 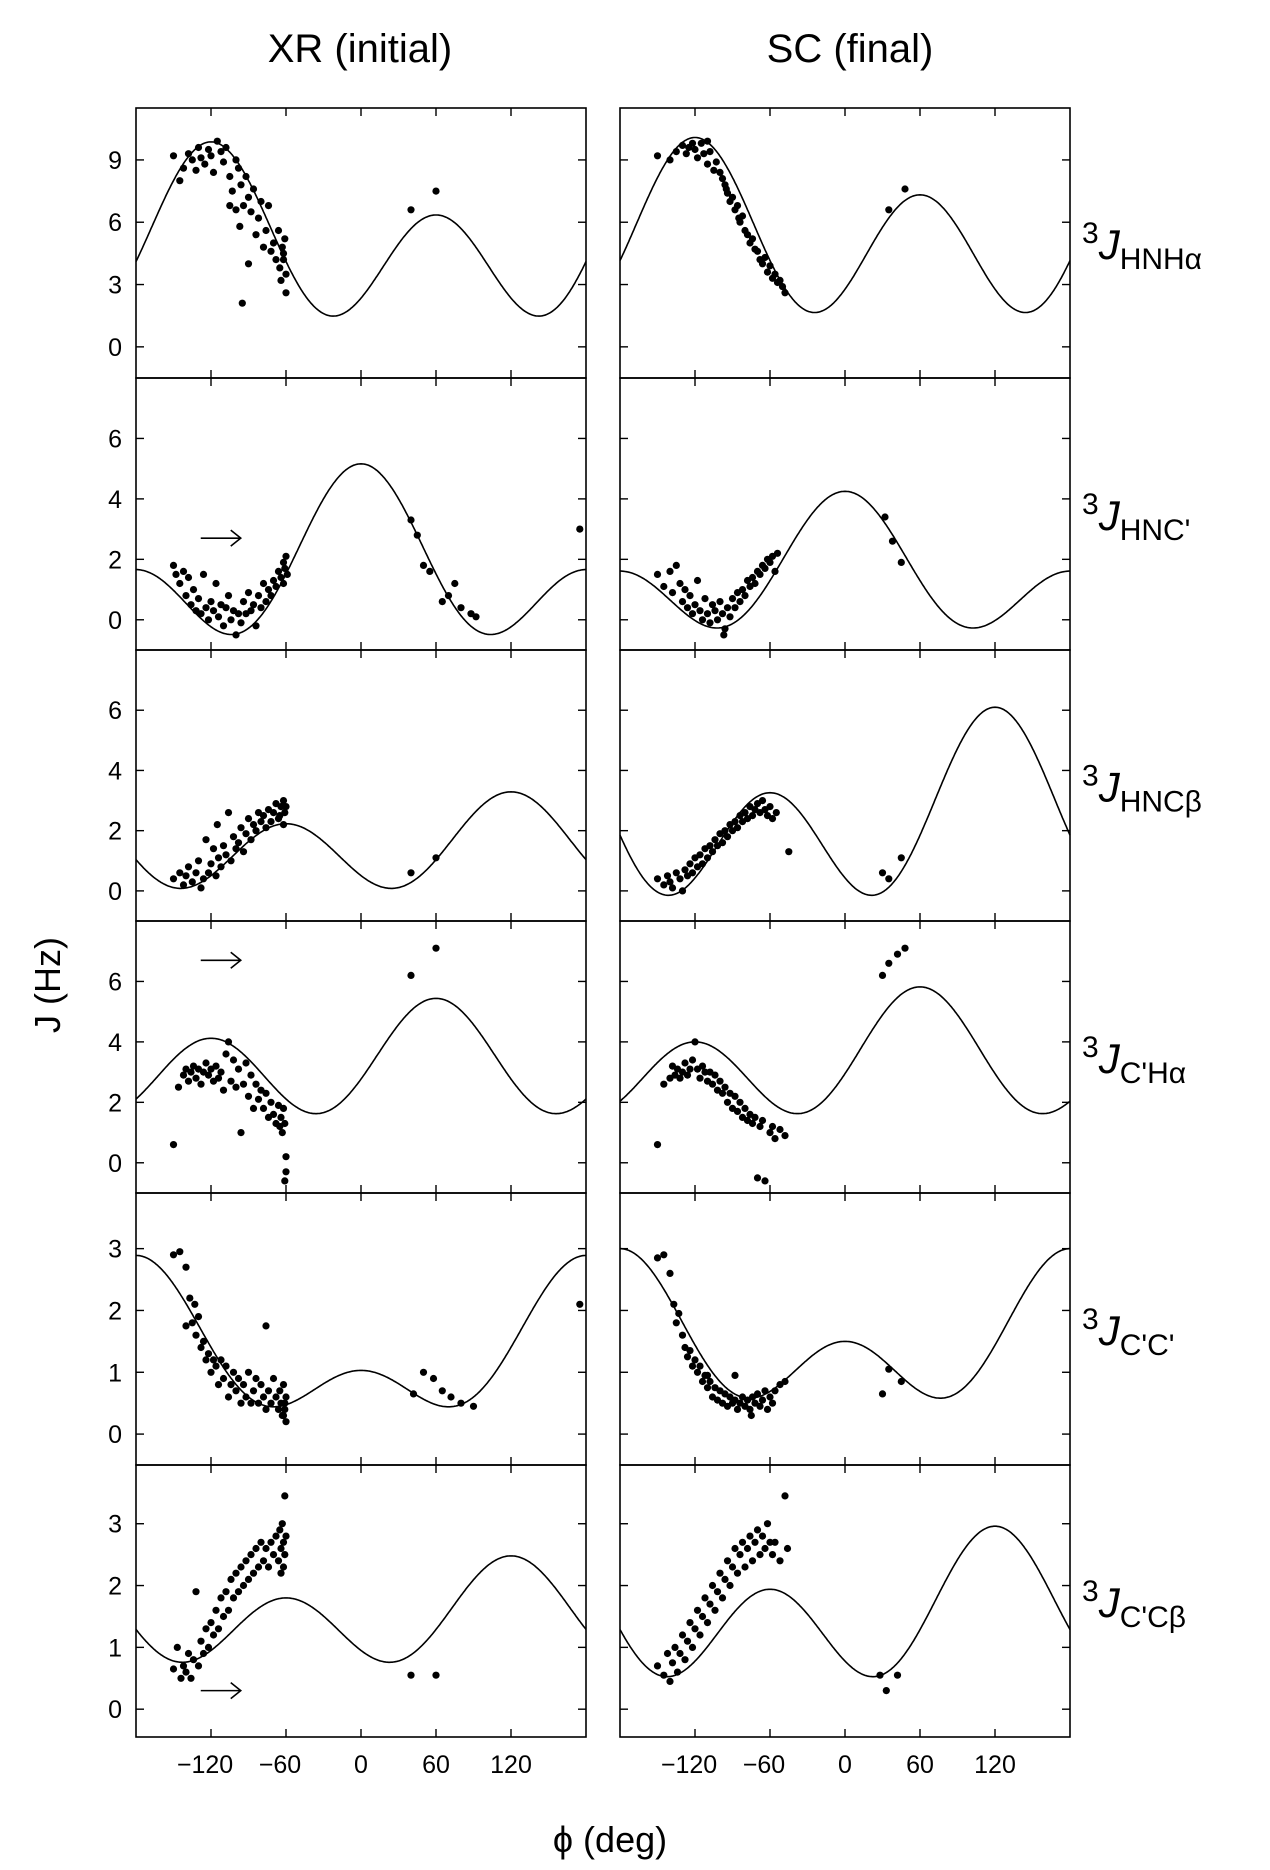 I want to click on row-label-sub: C'Hα, so click(x=1153, y=1073).